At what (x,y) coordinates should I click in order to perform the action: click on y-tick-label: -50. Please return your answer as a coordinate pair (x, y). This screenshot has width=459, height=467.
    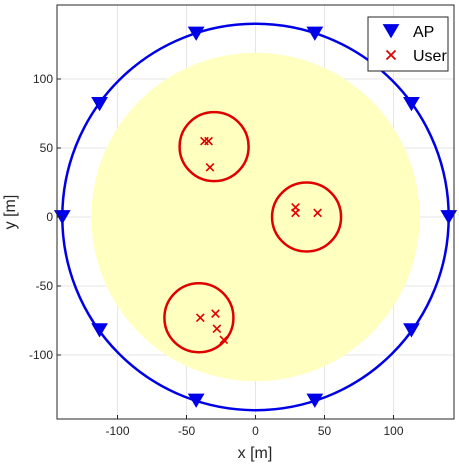
    Looking at the image, I should click on (45, 286).